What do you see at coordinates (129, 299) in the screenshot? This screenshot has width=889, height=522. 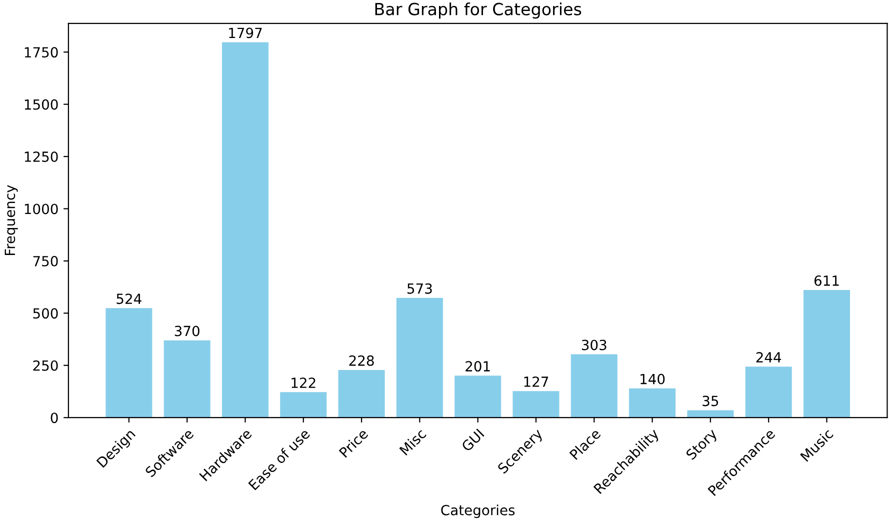 I see `data-label: 524` at bounding box center [129, 299].